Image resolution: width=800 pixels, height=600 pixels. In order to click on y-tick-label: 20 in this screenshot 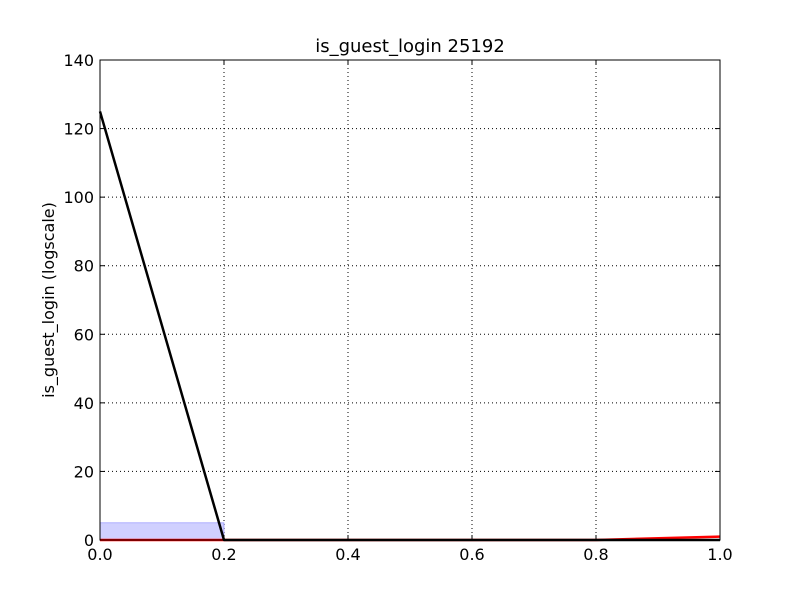, I will do `click(84, 471)`.